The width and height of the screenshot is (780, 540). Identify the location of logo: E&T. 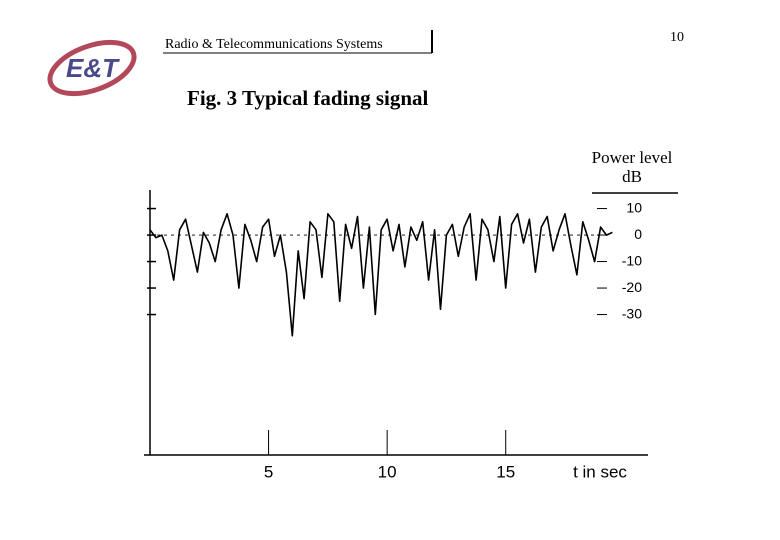
(93, 68).